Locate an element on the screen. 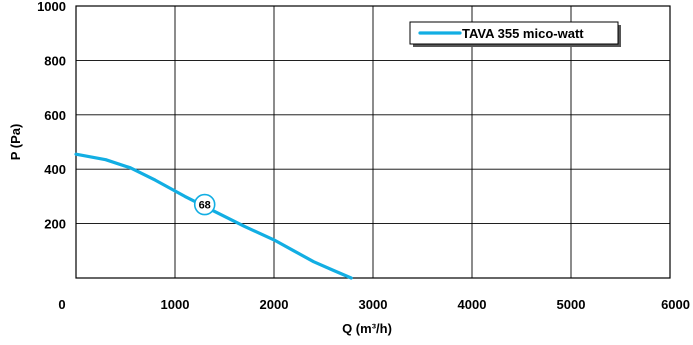 This screenshot has height=345, width=693. x-tick-label: 1000 is located at coordinates (175, 304).